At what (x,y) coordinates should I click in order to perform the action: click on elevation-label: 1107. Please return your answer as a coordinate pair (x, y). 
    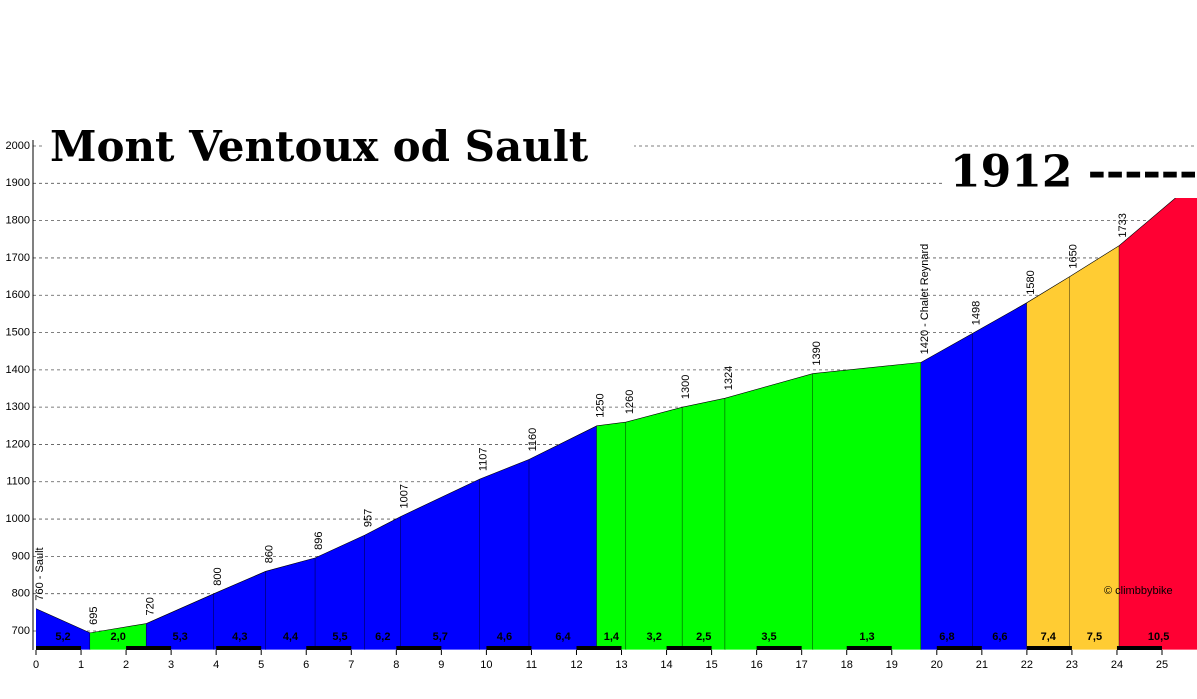
    Looking at the image, I should click on (484, 459).